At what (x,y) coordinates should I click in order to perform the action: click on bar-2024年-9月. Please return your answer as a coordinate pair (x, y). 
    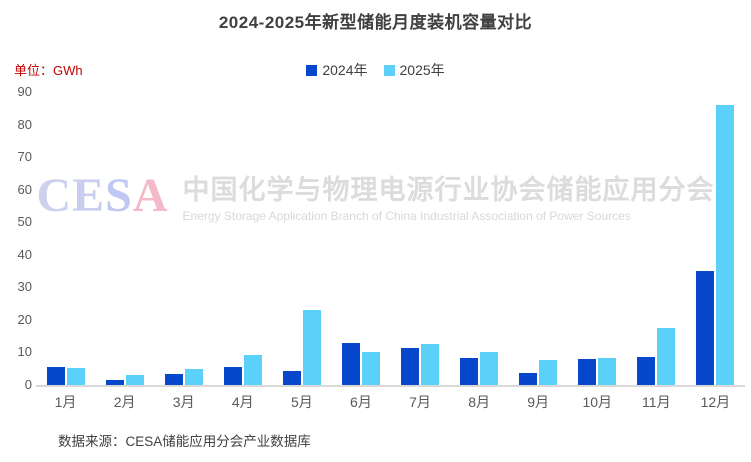
    Looking at the image, I should click on (528, 379).